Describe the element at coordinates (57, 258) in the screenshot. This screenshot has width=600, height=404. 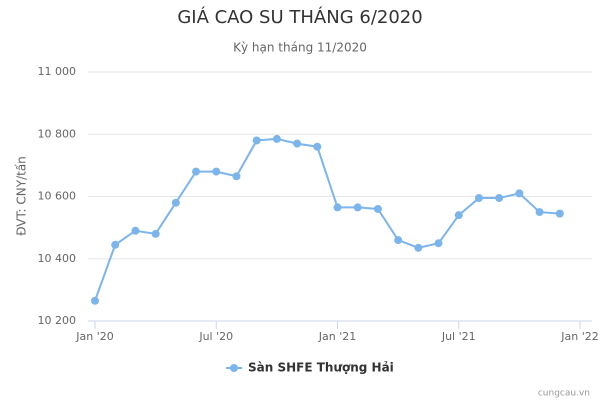
I see `y-tick-label: 10 400` at that location.